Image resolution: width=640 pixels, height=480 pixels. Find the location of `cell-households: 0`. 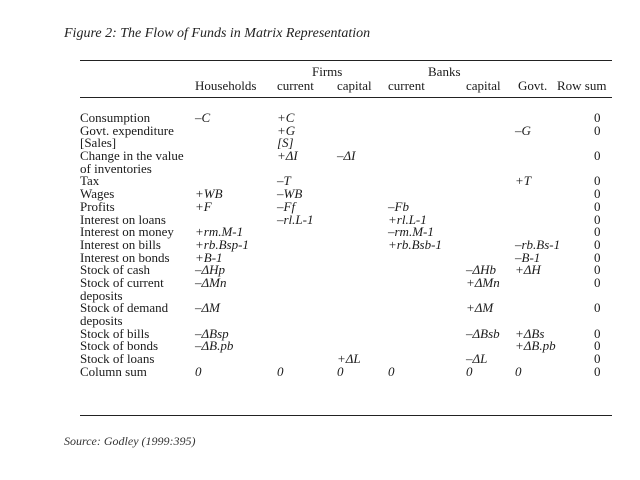

cell-households: 0 is located at coordinates (198, 371).